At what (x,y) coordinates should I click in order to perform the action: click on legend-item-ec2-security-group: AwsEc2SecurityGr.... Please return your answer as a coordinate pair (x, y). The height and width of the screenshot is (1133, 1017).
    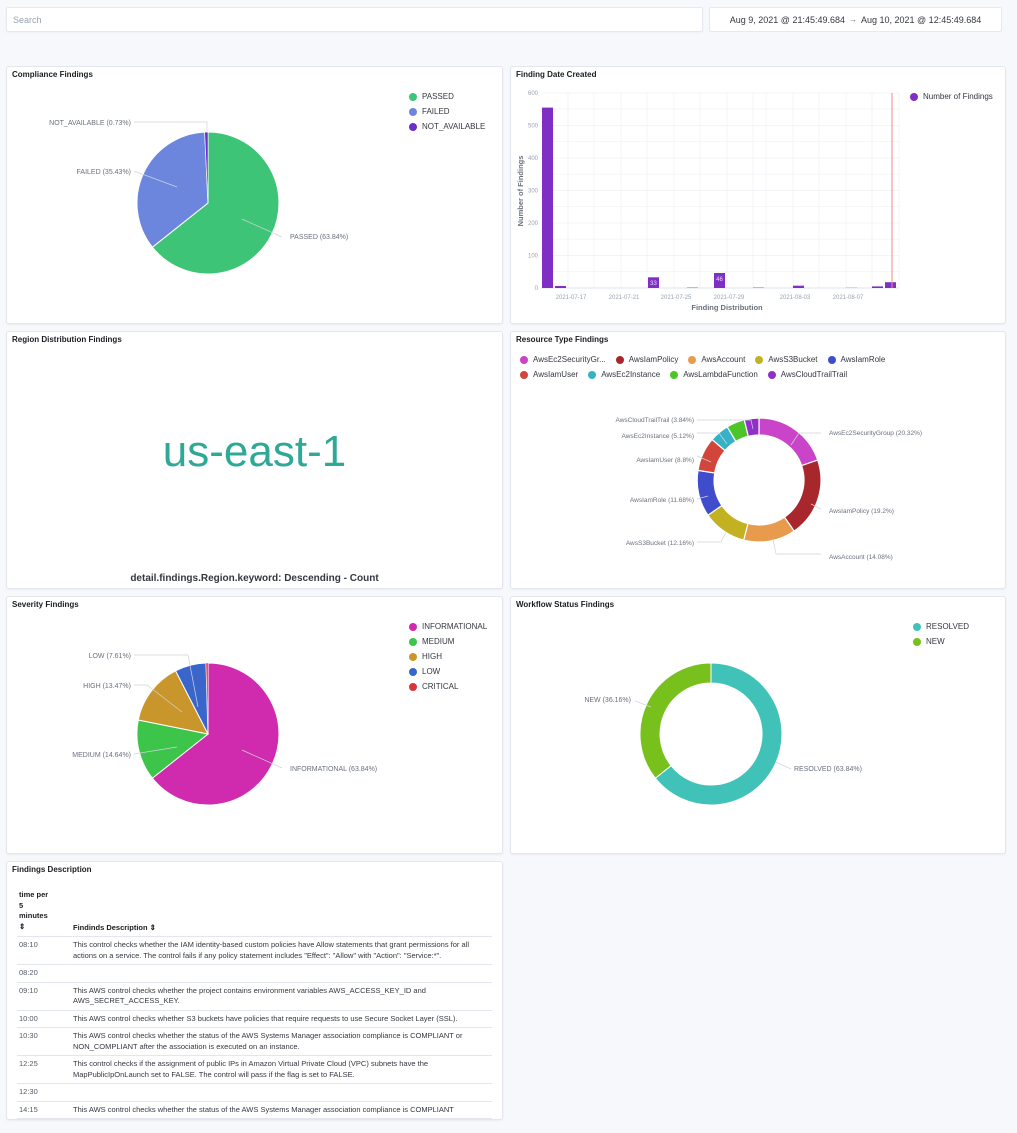
    Looking at the image, I should click on (563, 359).